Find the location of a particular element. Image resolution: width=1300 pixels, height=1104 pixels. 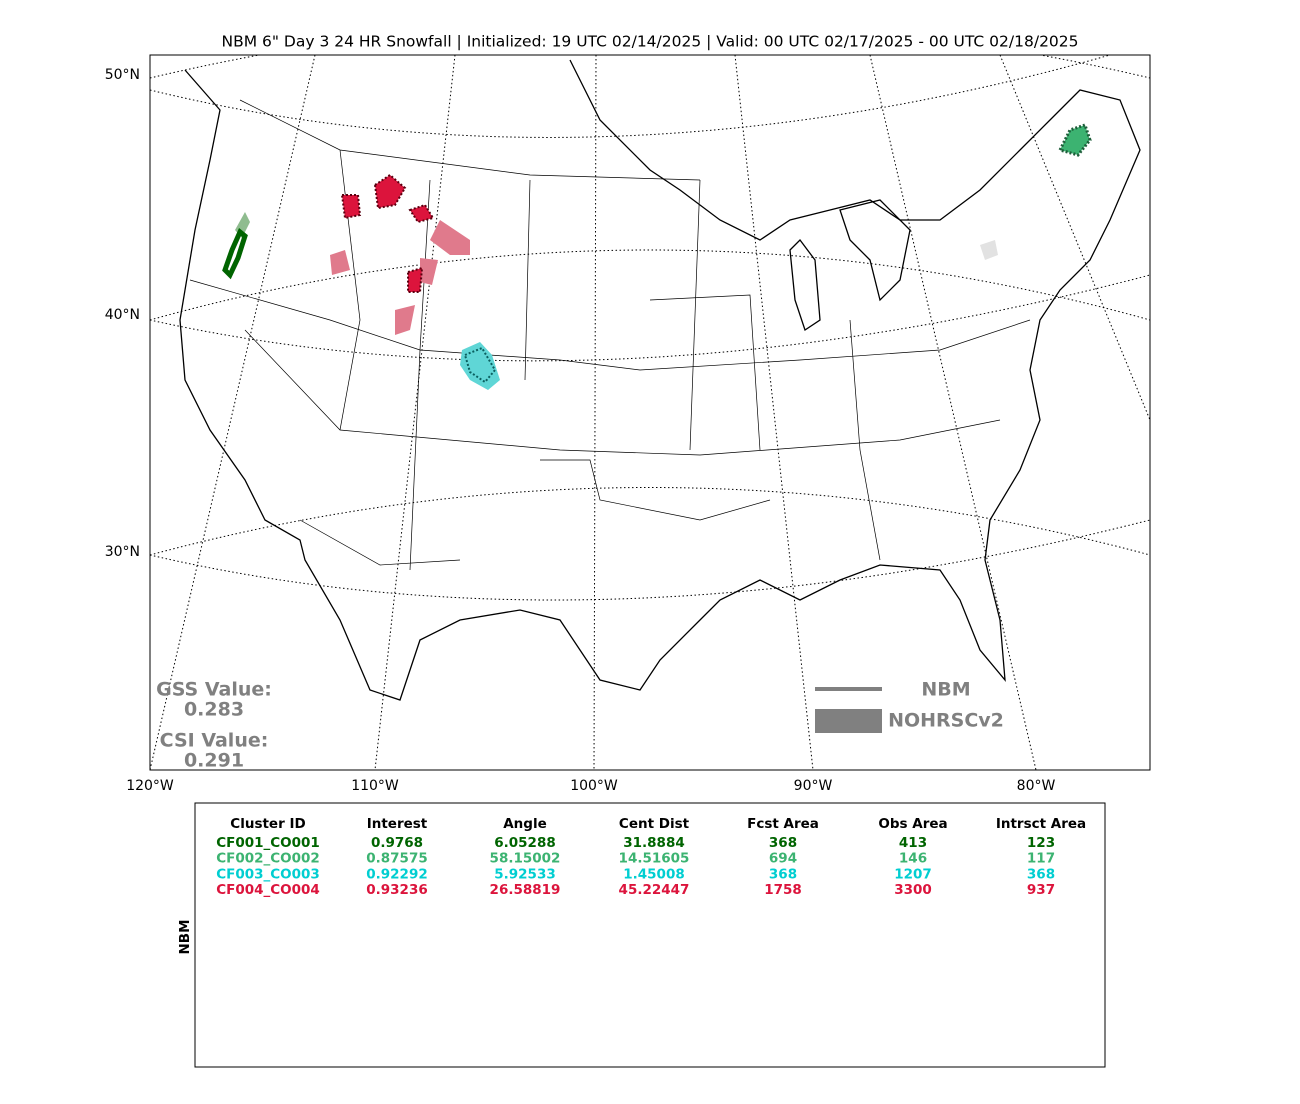

table-cell: CF004_CO004 is located at coordinates (268, 890).